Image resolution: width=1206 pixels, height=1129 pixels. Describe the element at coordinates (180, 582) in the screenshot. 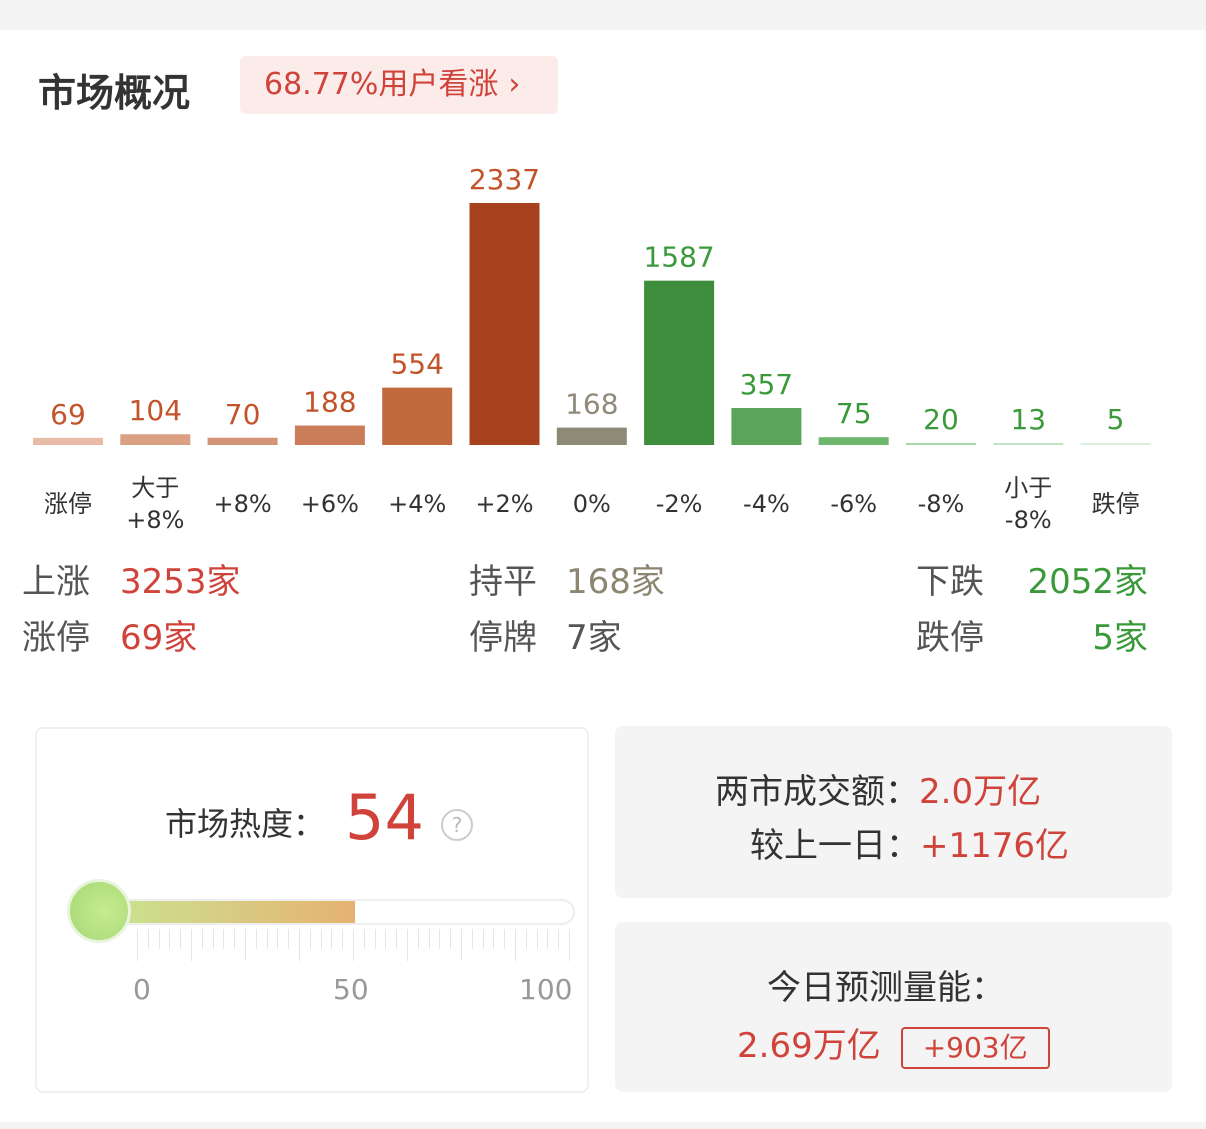

I see `up-value: 3253家` at that location.